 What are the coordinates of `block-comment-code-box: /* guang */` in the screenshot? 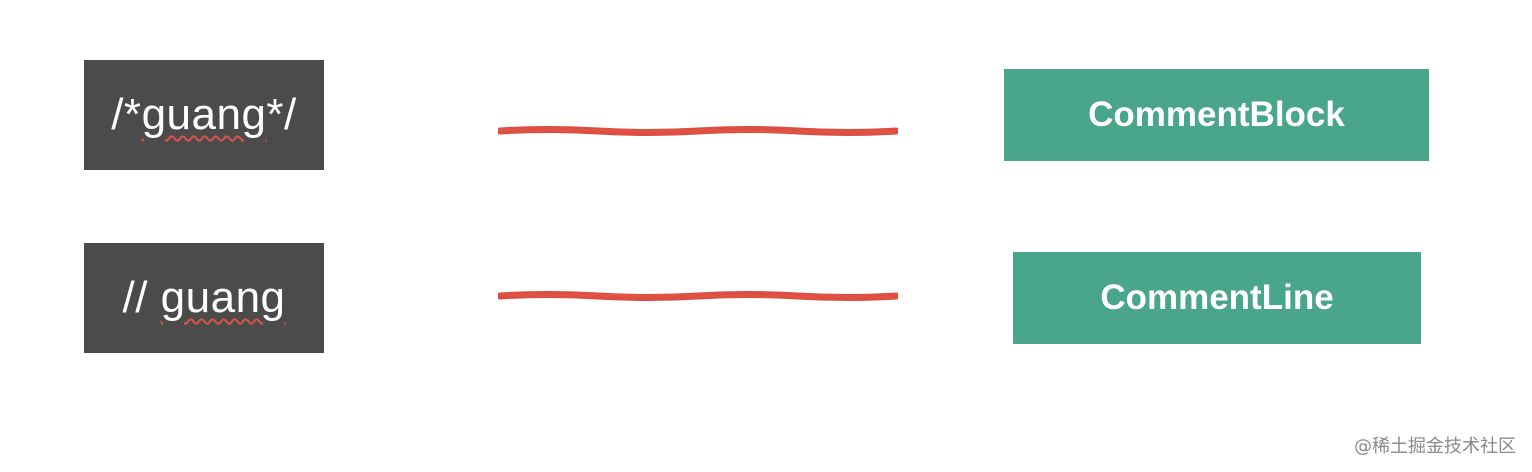 It's located at (204, 115).